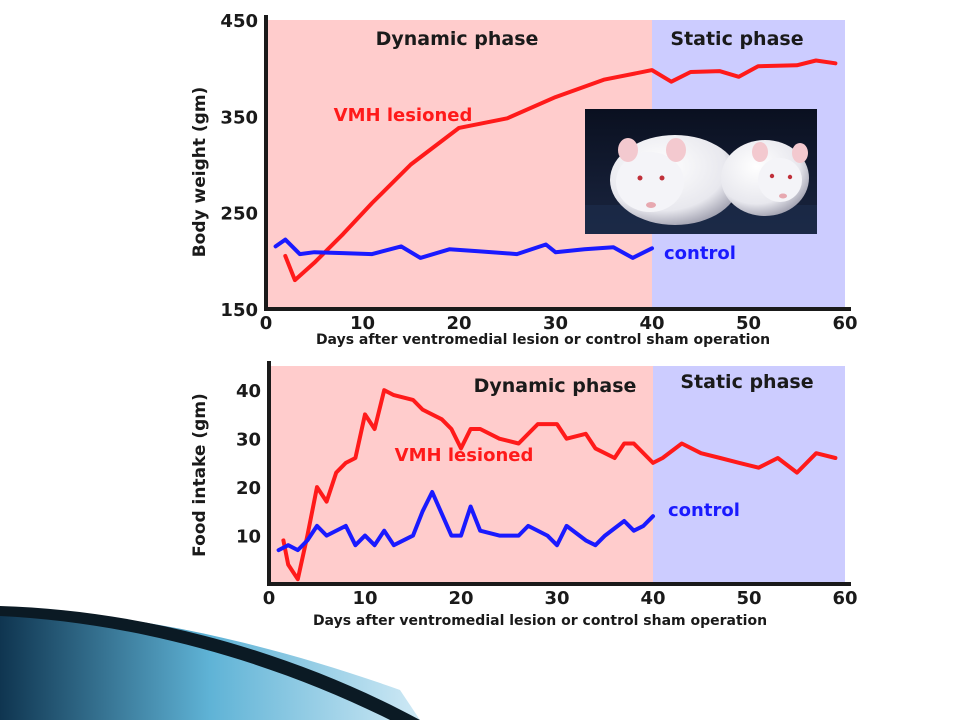  Describe the element at coordinates (461, 475) in the screenshot. I see `dynamic-phase-region` at that location.